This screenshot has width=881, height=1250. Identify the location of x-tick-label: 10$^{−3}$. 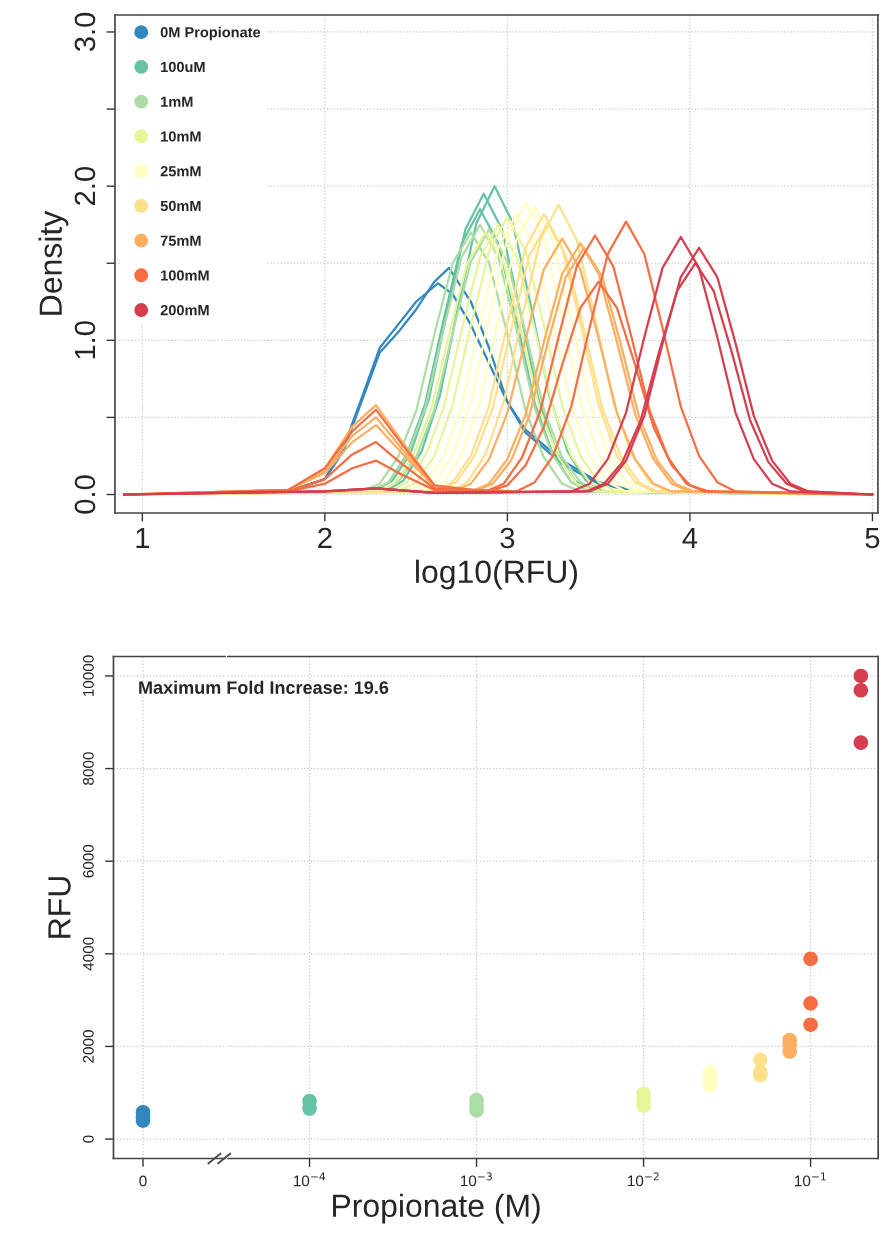
(476, 1179).